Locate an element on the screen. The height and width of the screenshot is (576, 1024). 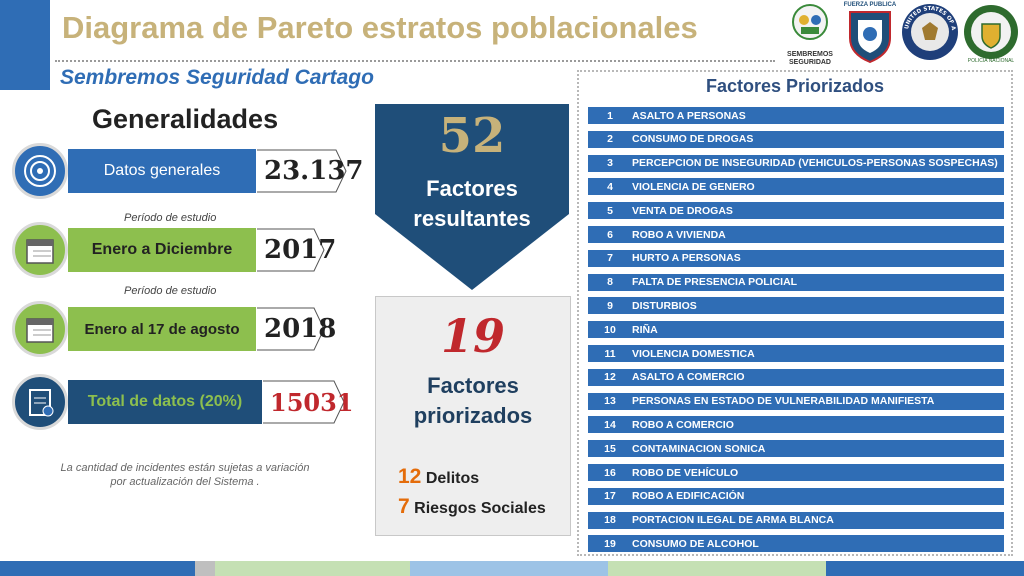
bottom-color-bar is located at coordinates (512, 568).